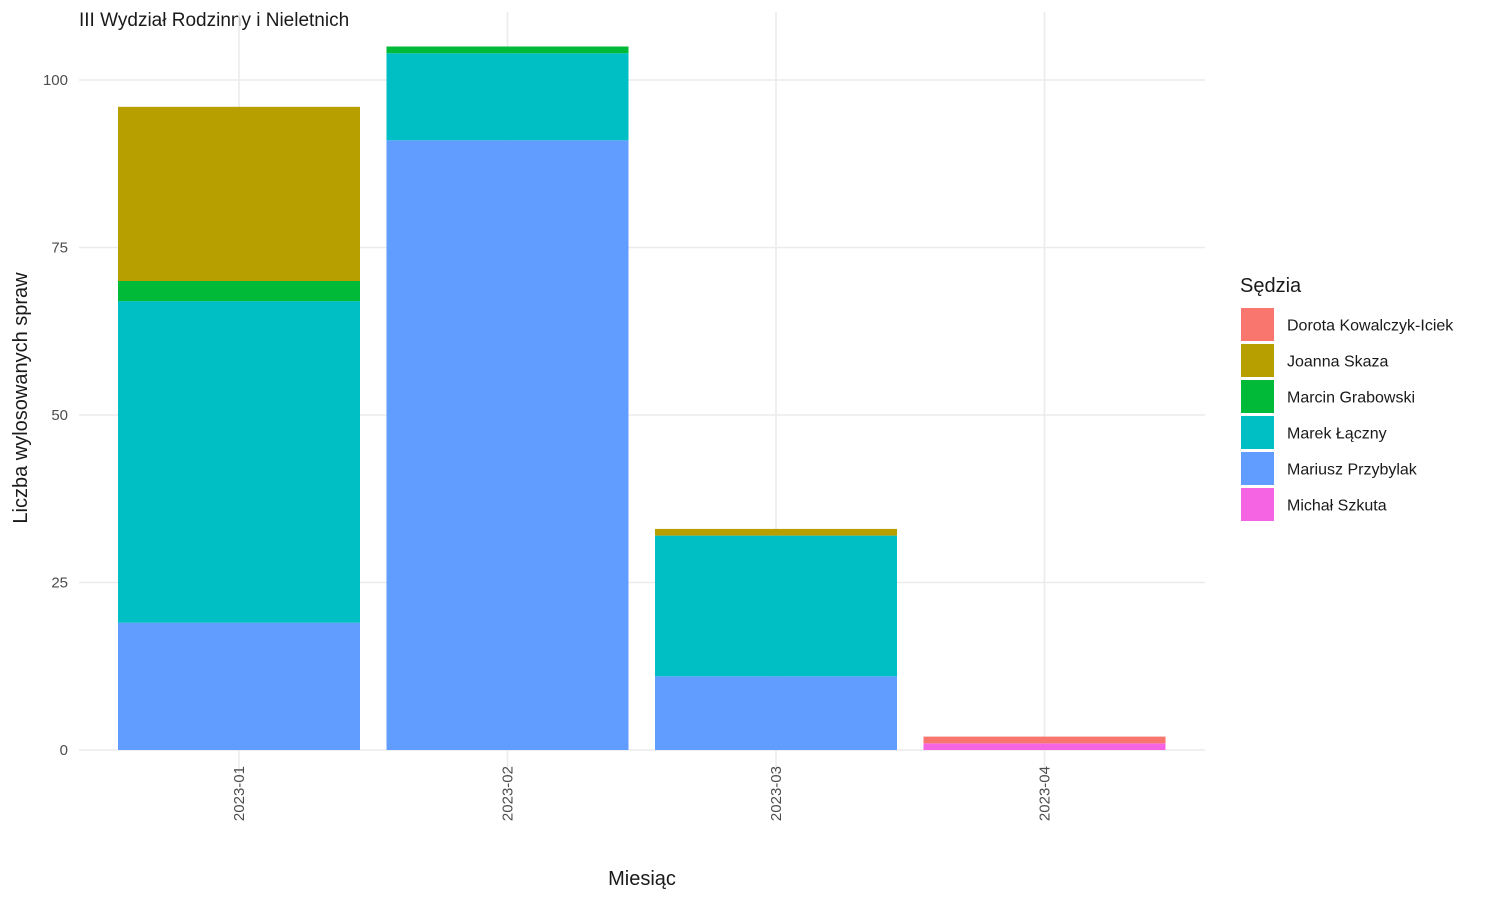 This screenshot has width=1500, height=900. What do you see at coordinates (64, 750) in the screenshot?
I see `y-tick-label: 0` at bounding box center [64, 750].